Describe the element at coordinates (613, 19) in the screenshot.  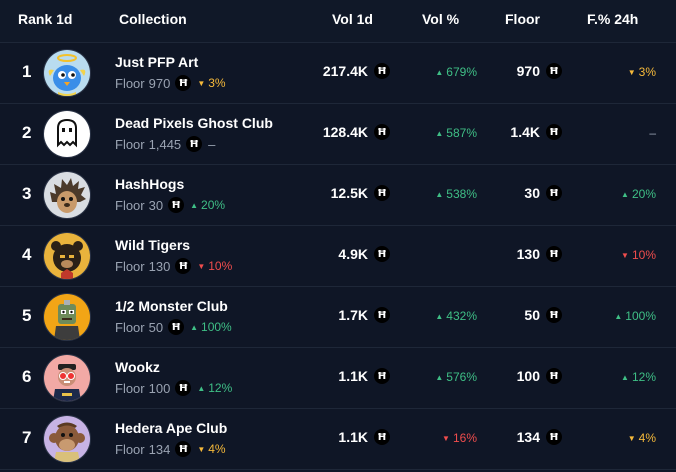
I see `header-floor-change: F.% 24h` at that location.